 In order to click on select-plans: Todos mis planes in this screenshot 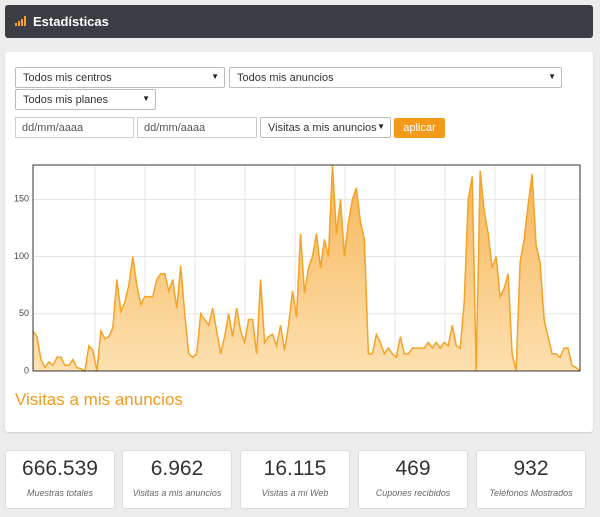, I will do `click(85, 99)`.